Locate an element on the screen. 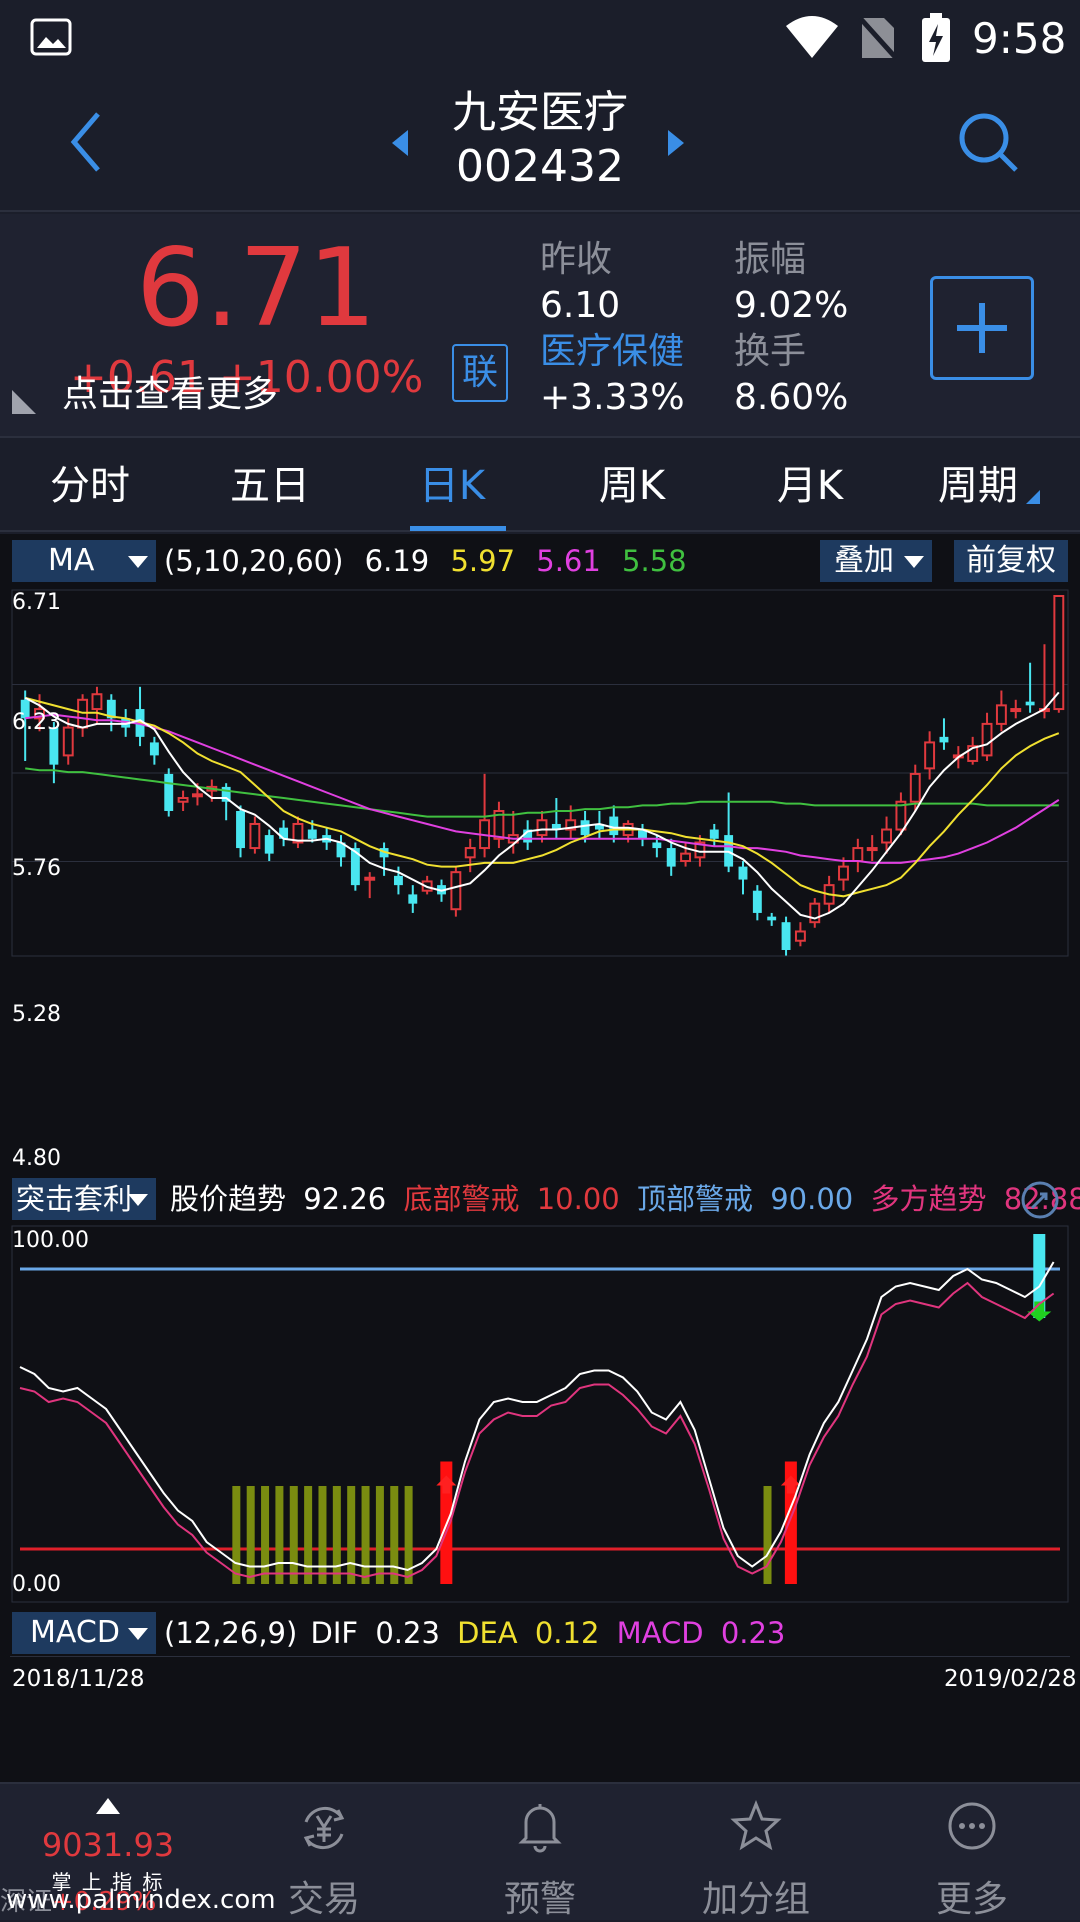 This screenshot has width=1080, height=1922. indicator-selector: 突击套利 is located at coordinates (84, 1199).